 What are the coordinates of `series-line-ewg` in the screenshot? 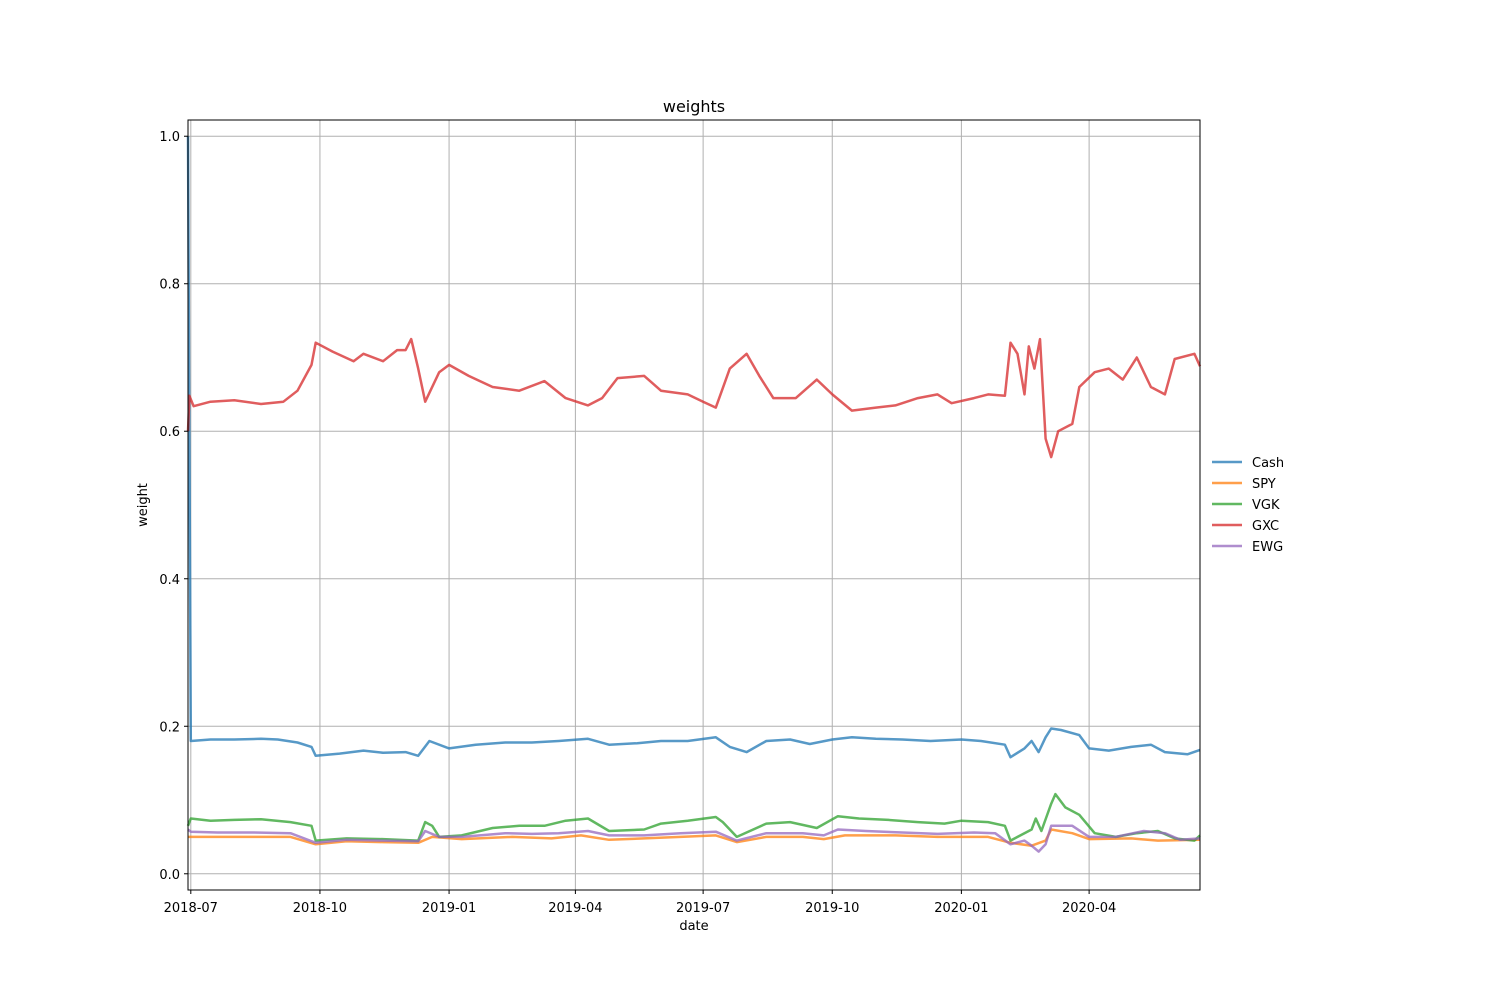 It's located at (694, 838).